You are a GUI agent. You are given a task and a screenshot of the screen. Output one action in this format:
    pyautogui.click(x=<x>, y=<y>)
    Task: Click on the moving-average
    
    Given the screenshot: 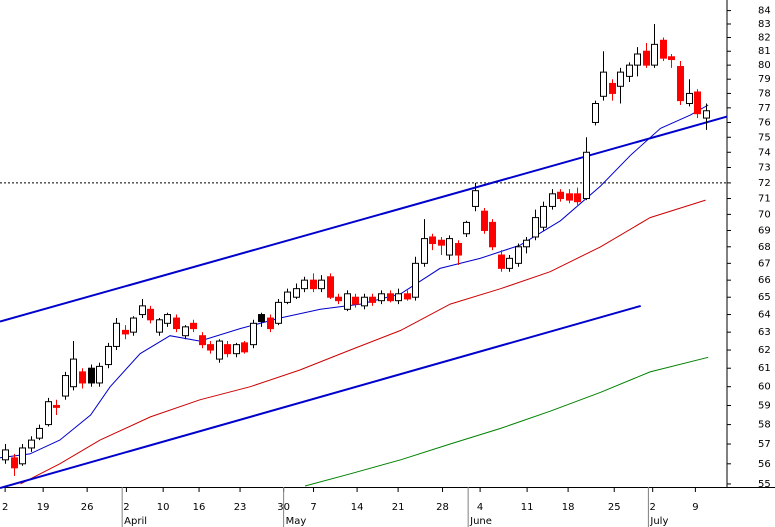 What is the action you would take?
    pyautogui.click(x=506, y=421)
    